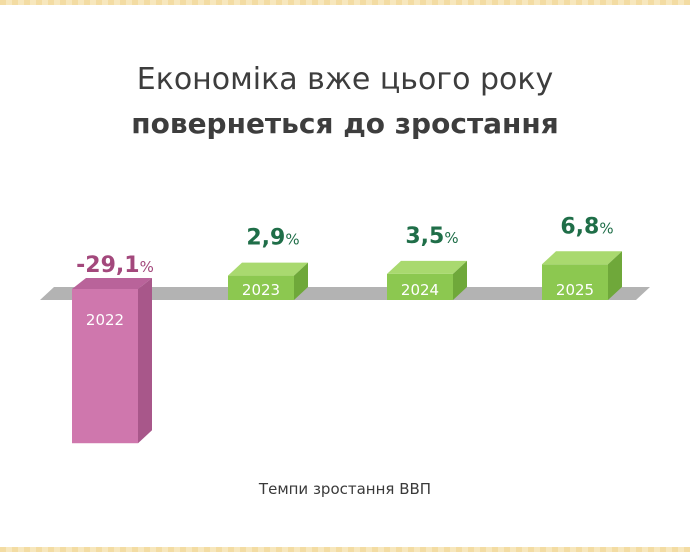  Describe the element at coordinates (431, 236) in the screenshot. I see `value-label-2024: 3,5%` at that location.